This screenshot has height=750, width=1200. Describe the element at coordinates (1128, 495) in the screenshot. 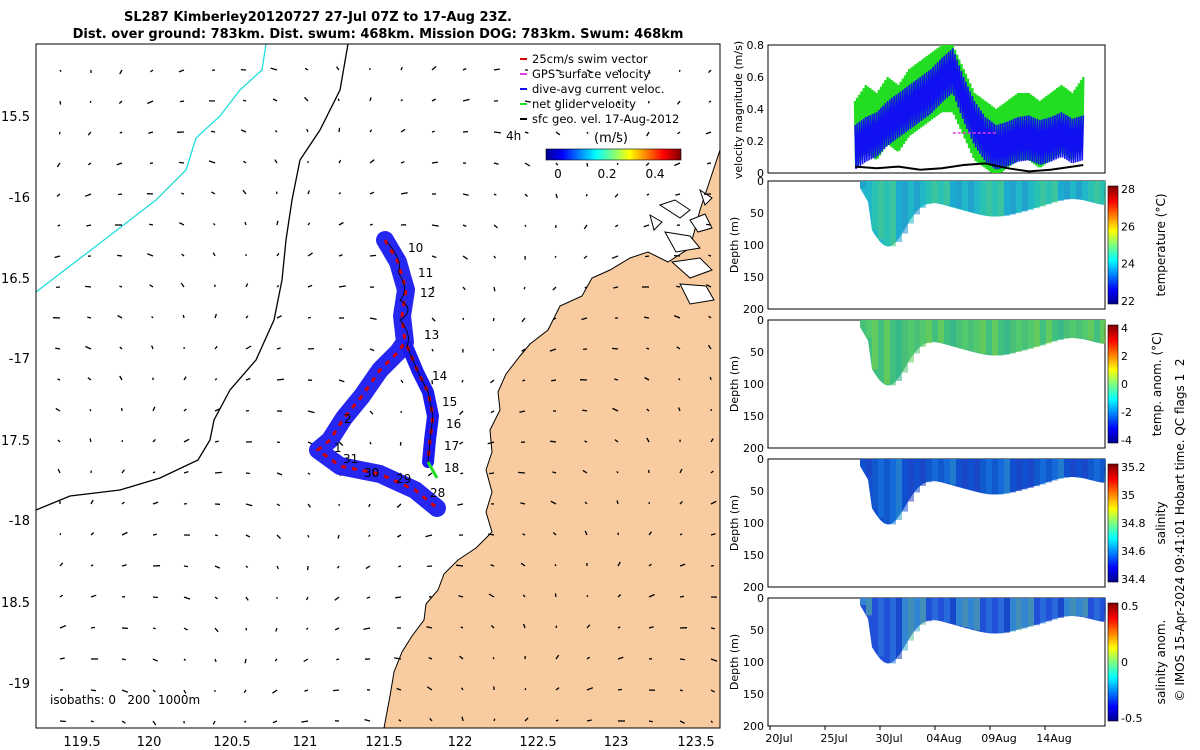

I see `colorbar-tick: 35` at that location.